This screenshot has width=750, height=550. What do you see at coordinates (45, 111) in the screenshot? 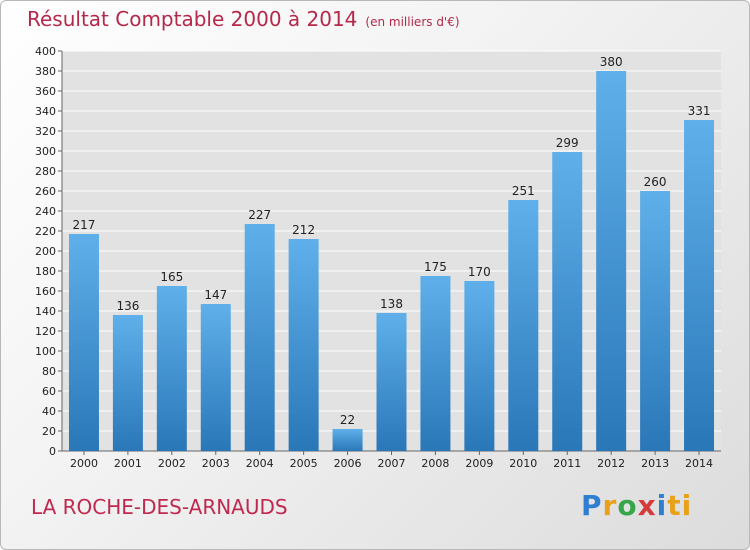
I see `y-tick-label: 340` at bounding box center [45, 111].